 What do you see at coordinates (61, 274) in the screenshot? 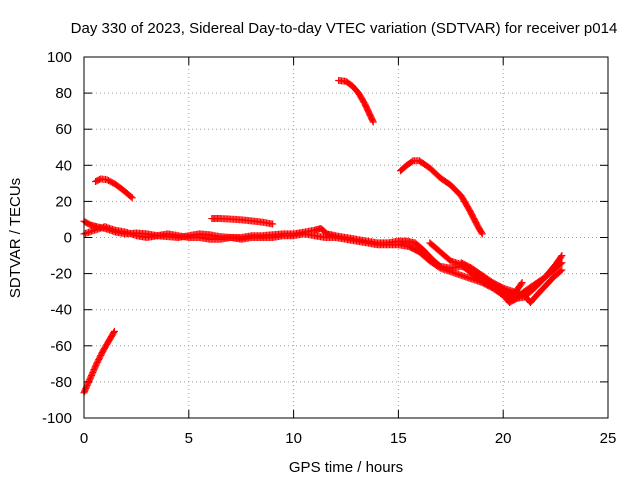
I see `y-tick-label: -20` at bounding box center [61, 274].